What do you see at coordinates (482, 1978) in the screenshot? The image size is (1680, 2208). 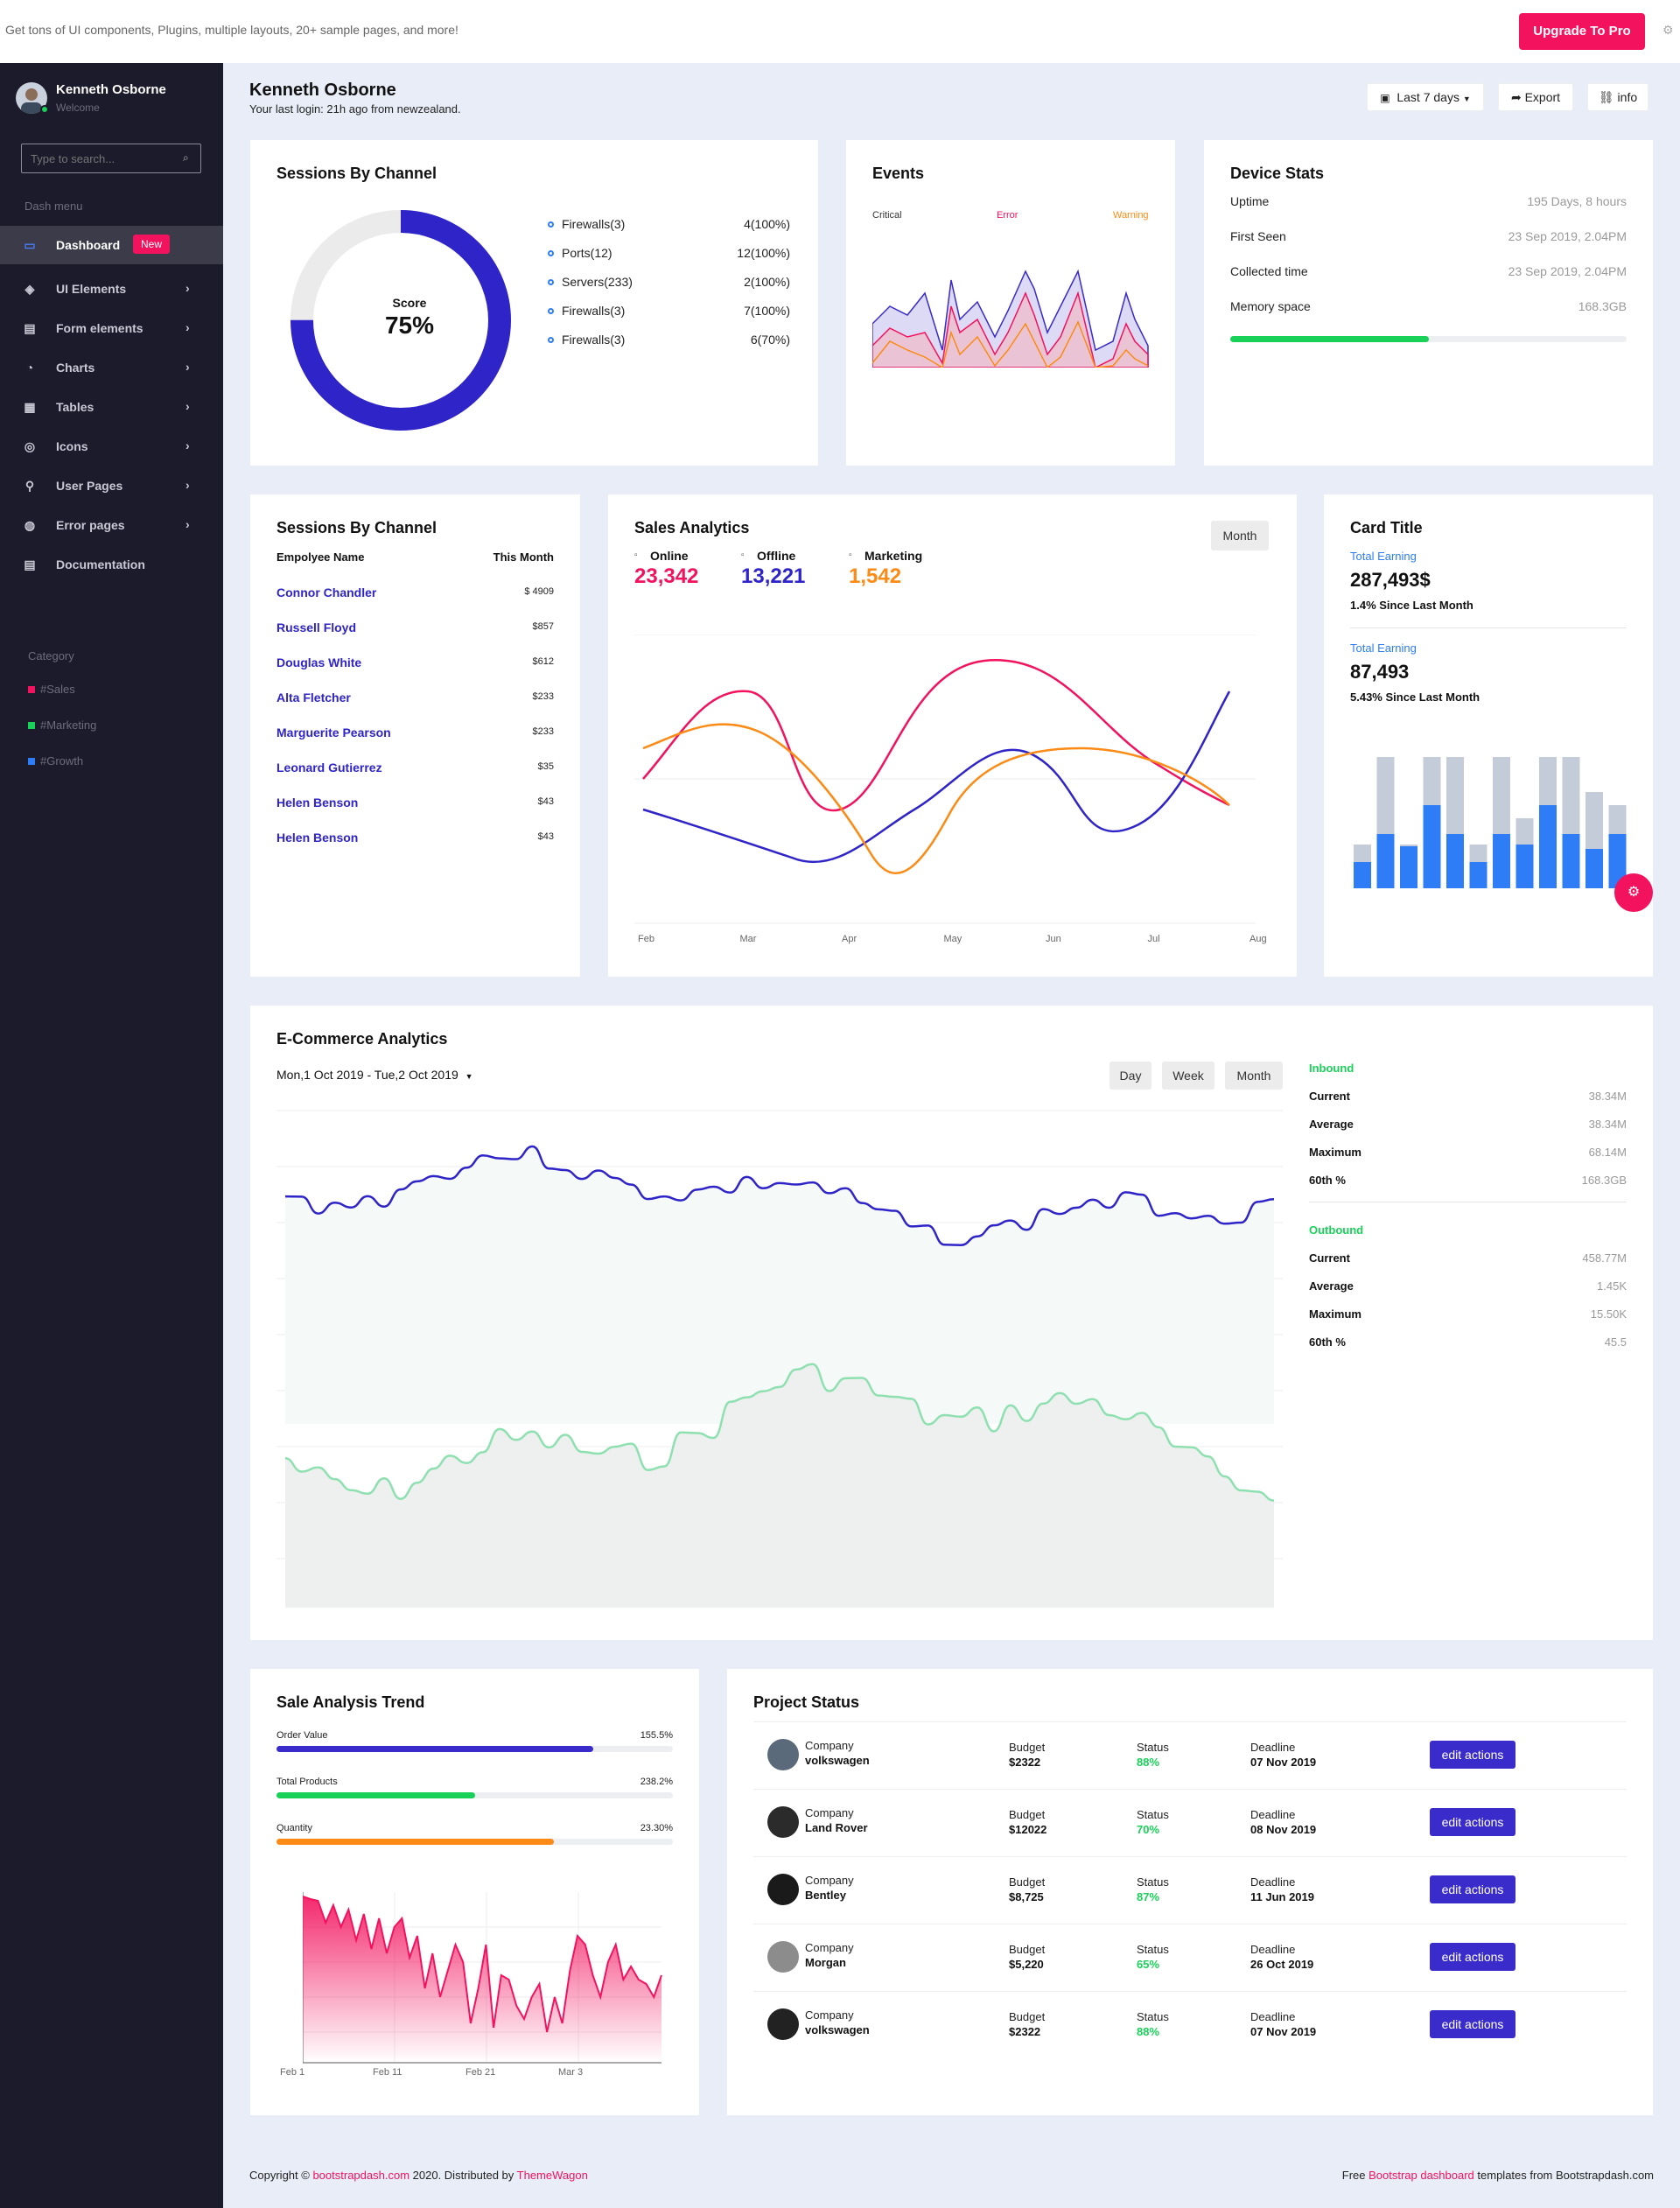 I see `trend-area-chart` at bounding box center [482, 1978].